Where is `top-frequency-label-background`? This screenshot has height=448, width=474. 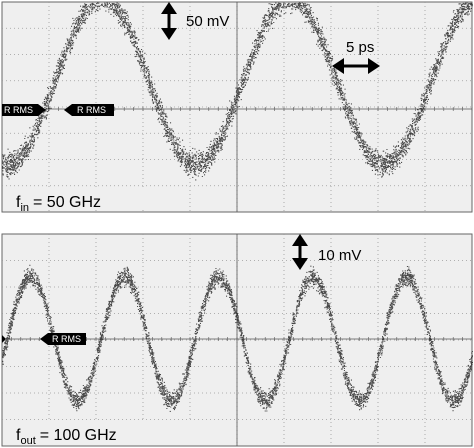 top-frequency-label-background is located at coordinates (87, 199).